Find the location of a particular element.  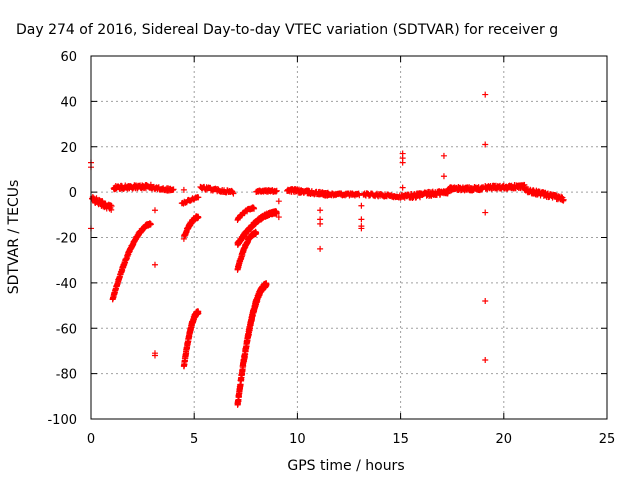

y-tick-label: -40 is located at coordinates (66, 284).